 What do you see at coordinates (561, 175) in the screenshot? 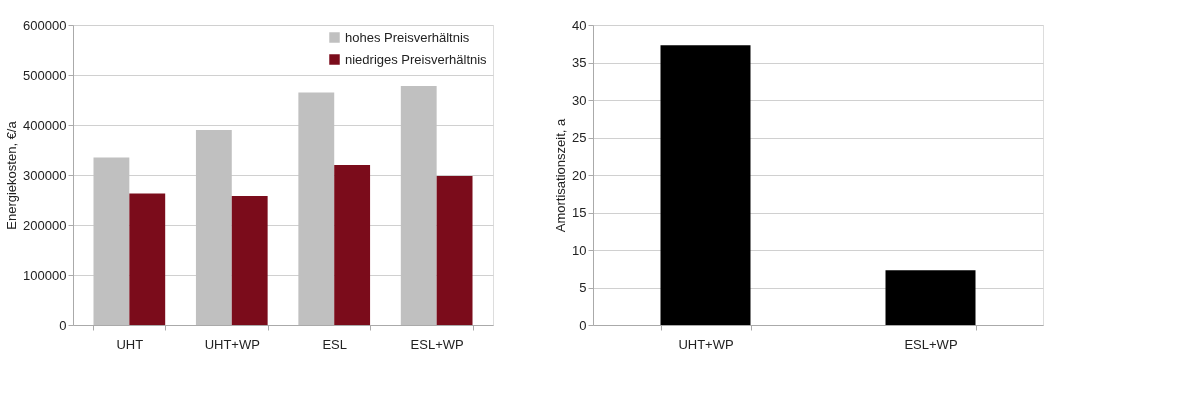
I see `y-axis-title: Amortisationszeit, a` at bounding box center [561, 175].